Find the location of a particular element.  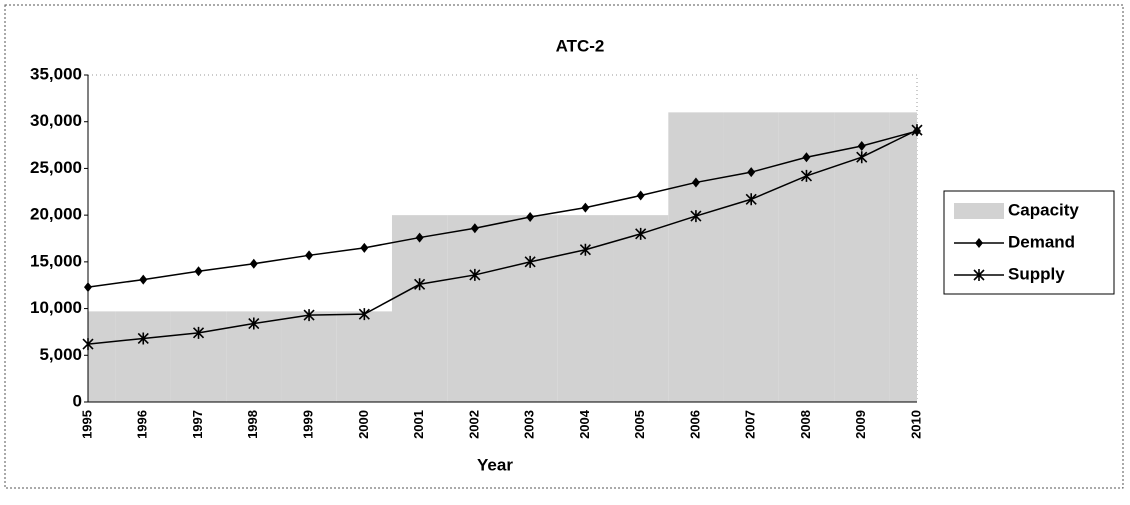

y-tick-label: 35,000 is located at coordinates (56, 73).